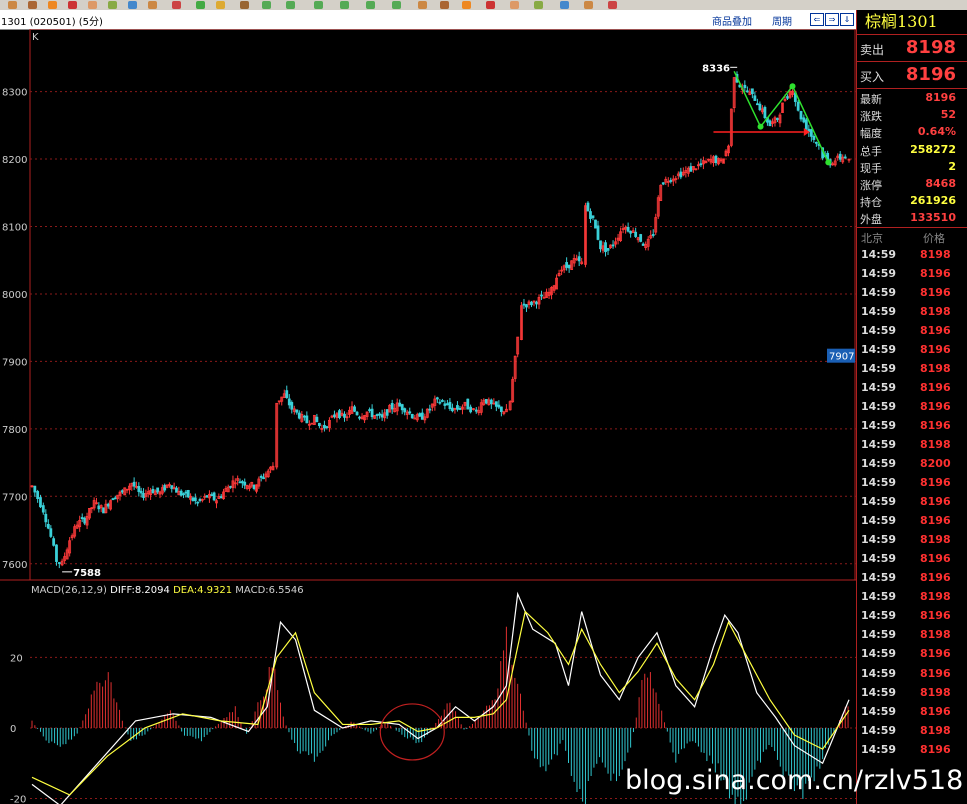 This screenshot has width=967, height=804. Describe the element at coordinates (14, 430) in the screenshot. I see `kline-ytick-label: 7800` at that location.